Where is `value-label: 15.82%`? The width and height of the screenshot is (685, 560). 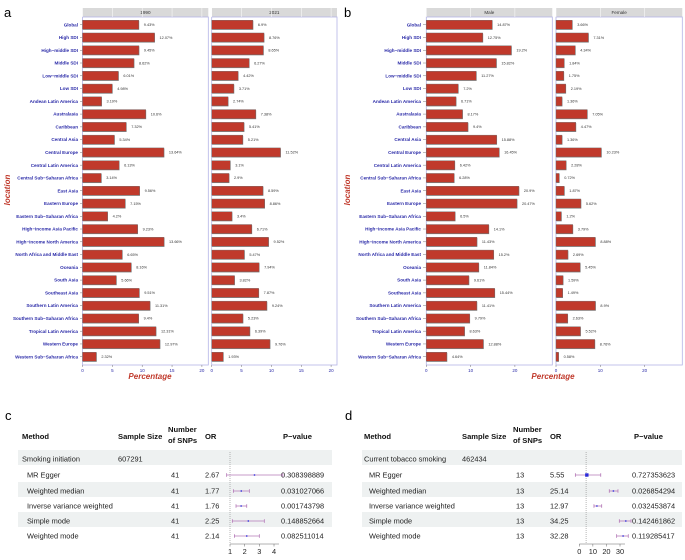
value-label: 15.82% is located at coordinates (508, 63).